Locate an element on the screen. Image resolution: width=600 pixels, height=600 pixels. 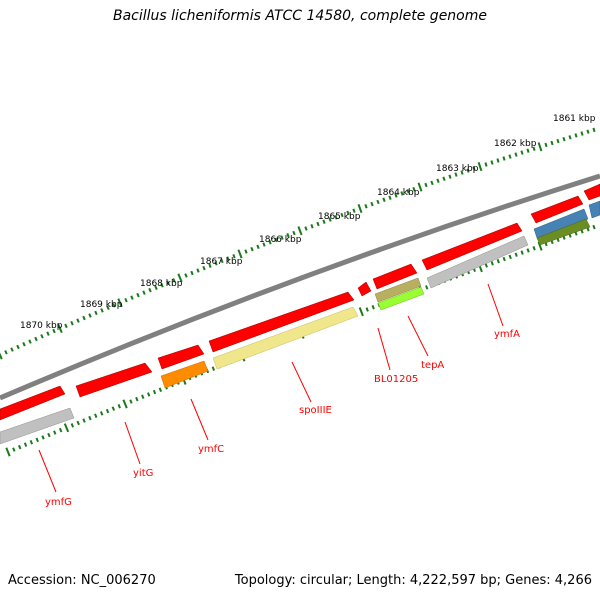
scale-label-1862: 1862 kbp is located at coordinates (515, 144).